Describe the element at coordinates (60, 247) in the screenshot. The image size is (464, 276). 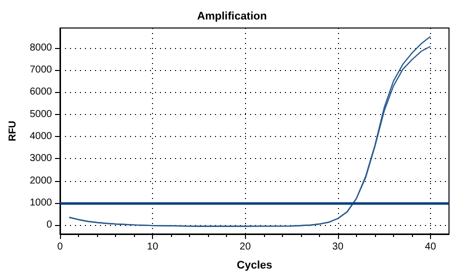
I see `x-tick-label: 0` at that location.